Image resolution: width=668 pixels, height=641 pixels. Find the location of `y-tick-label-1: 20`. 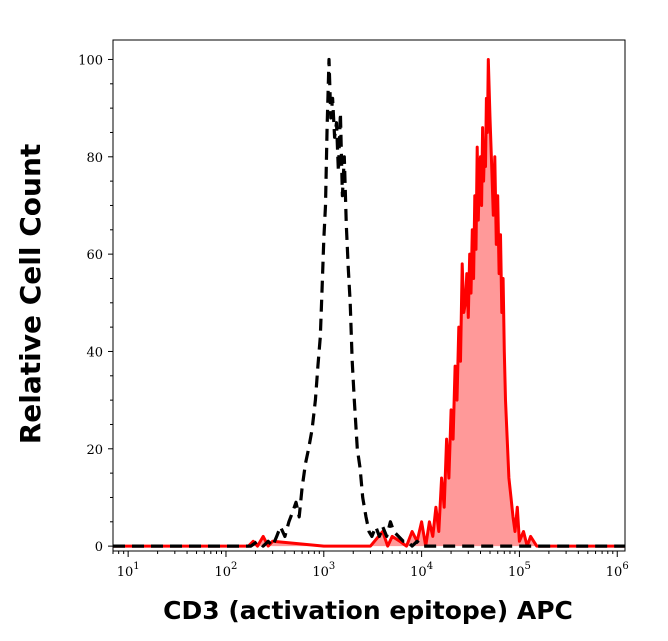

y-tick-label-1: 20 is located at coordinates (94, 450).